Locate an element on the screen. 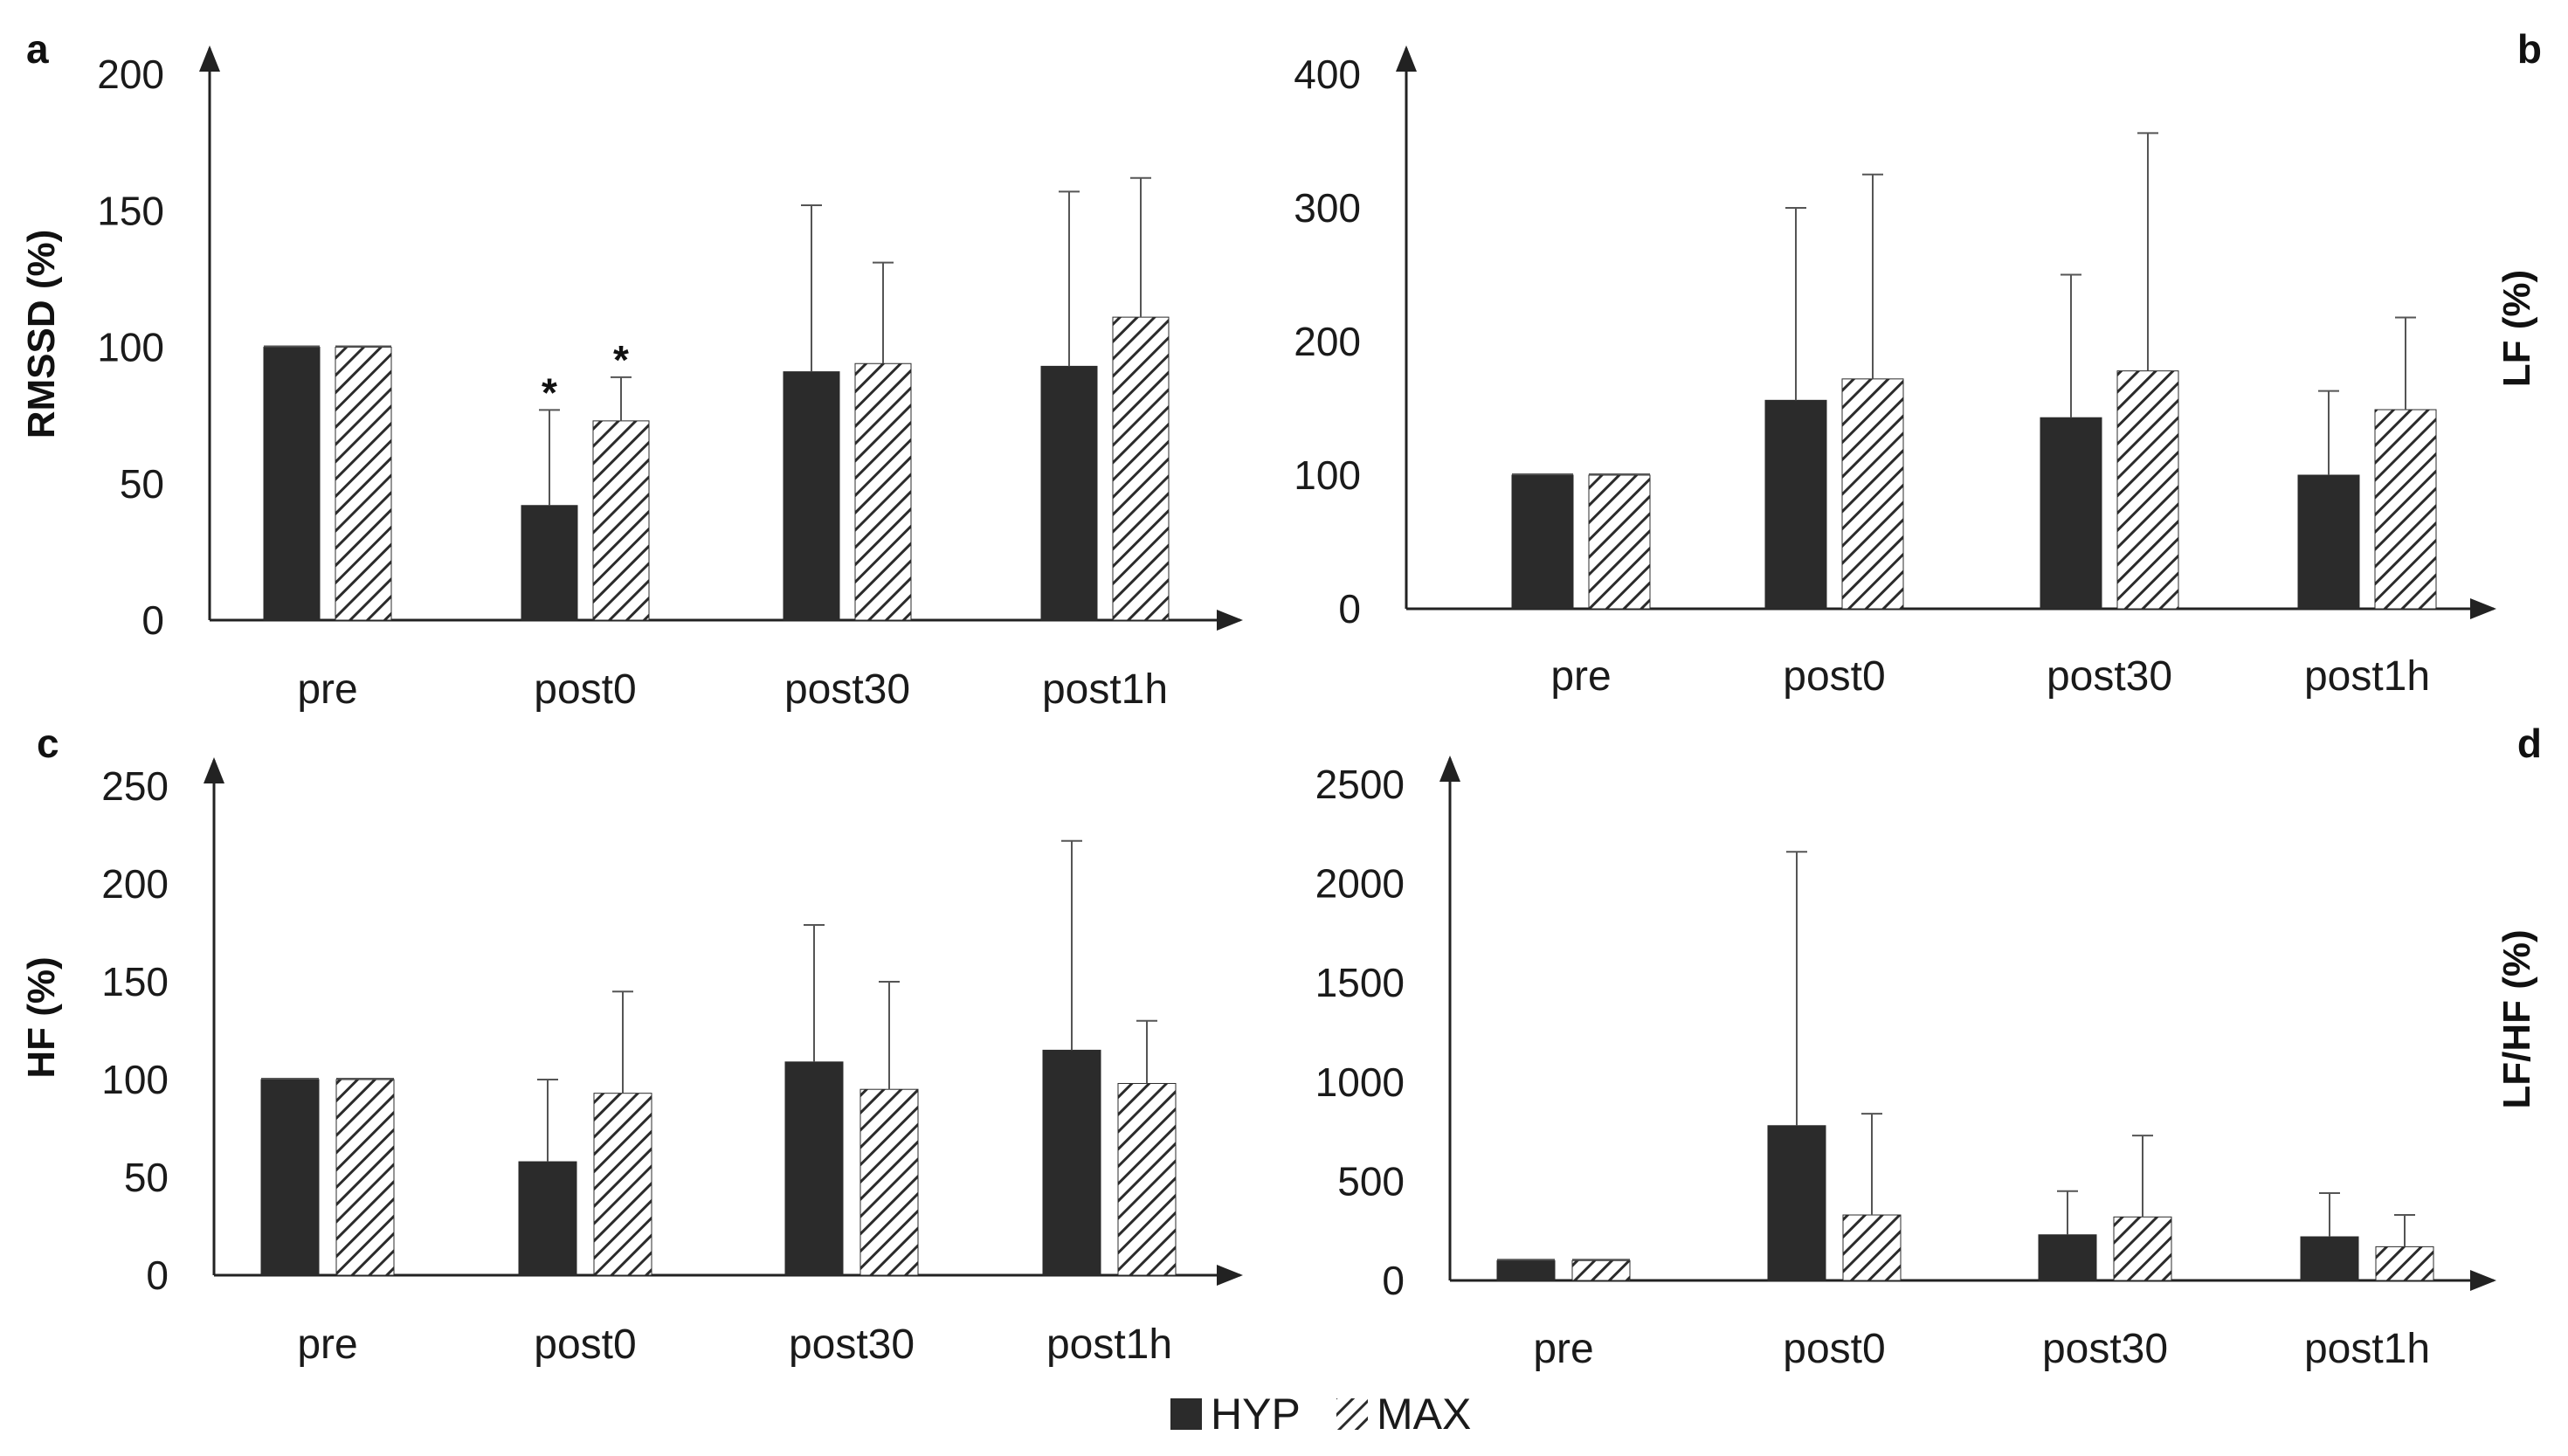  panel-label: c is located at coordinates (48, 743).